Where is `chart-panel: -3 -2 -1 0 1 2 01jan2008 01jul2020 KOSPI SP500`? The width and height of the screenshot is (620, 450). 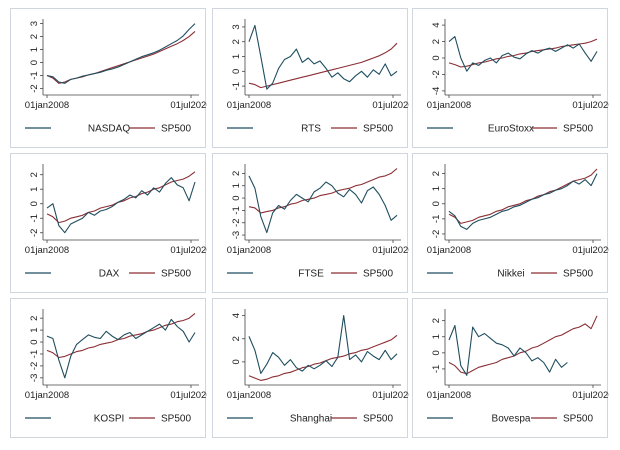
chart-panel: -3 -2 -1 0 1 2 01jan2008 01jul2020 KOSPI SP500 is located at coordinates (108, 368).